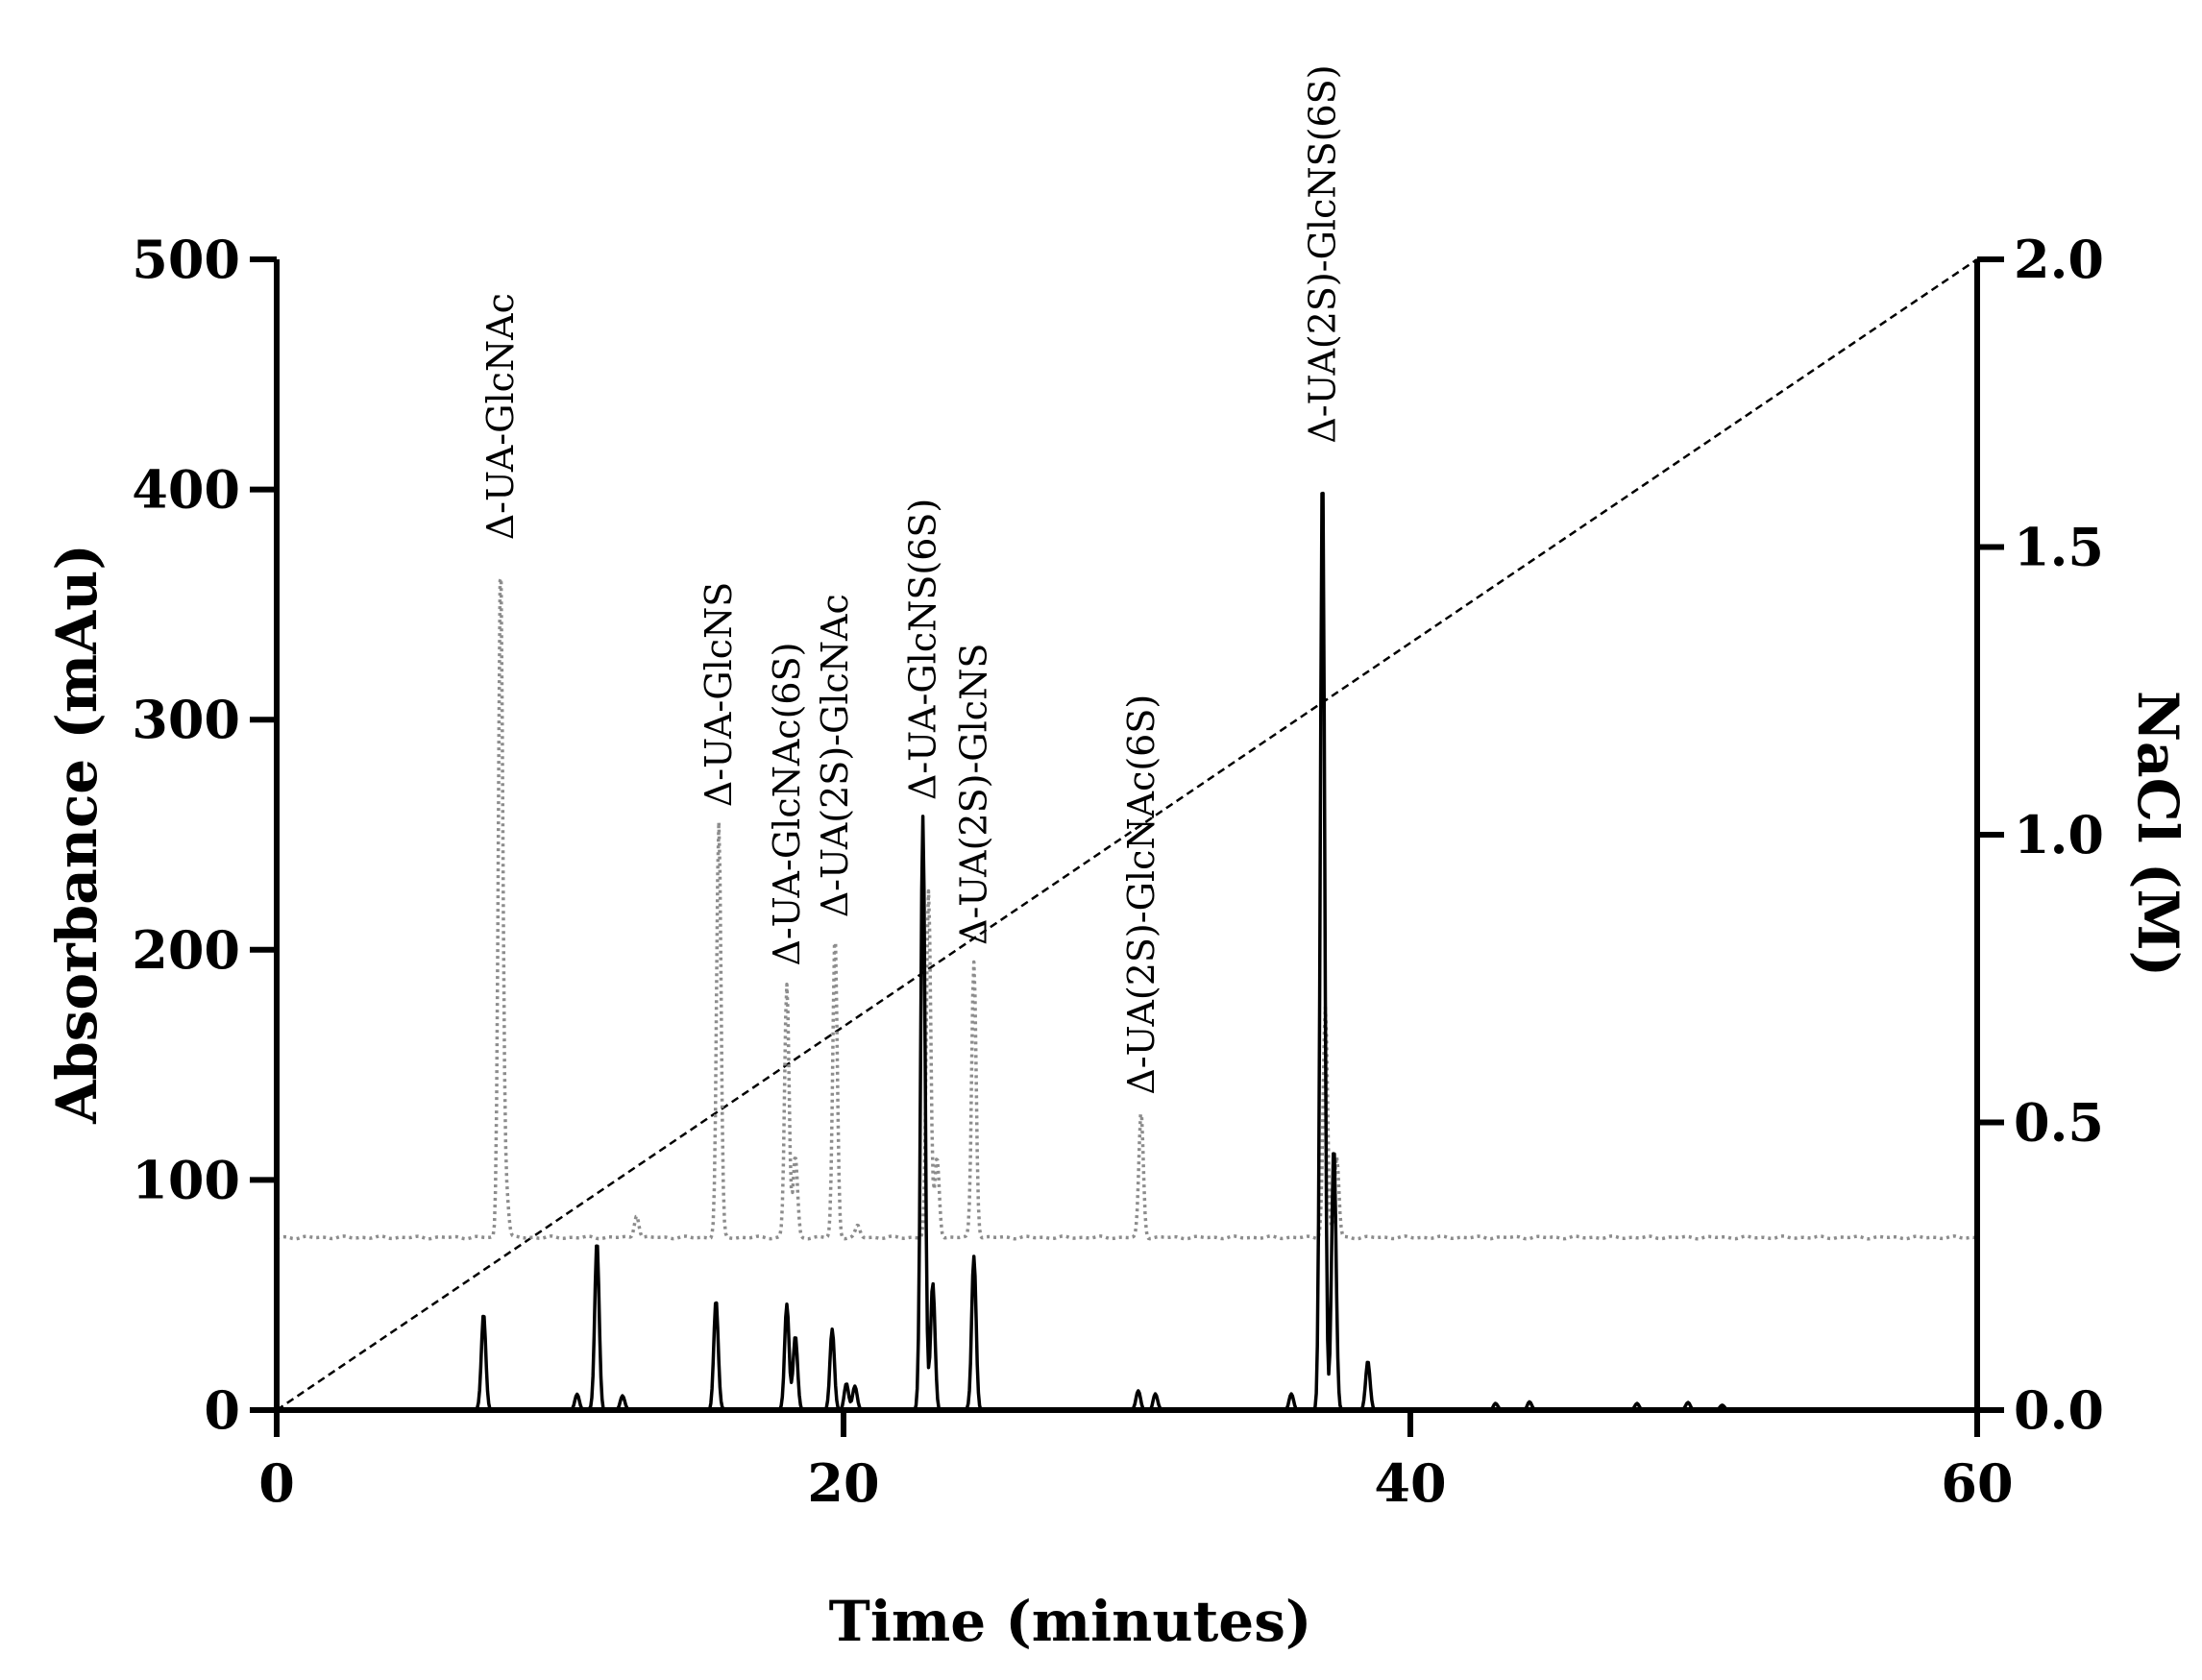 The image size is (2202, 1680). What do you see at coordinates (186, 1179) in the screenshot?
I see `y-left-tick-label: 100` at bounding box center [186, 1179].